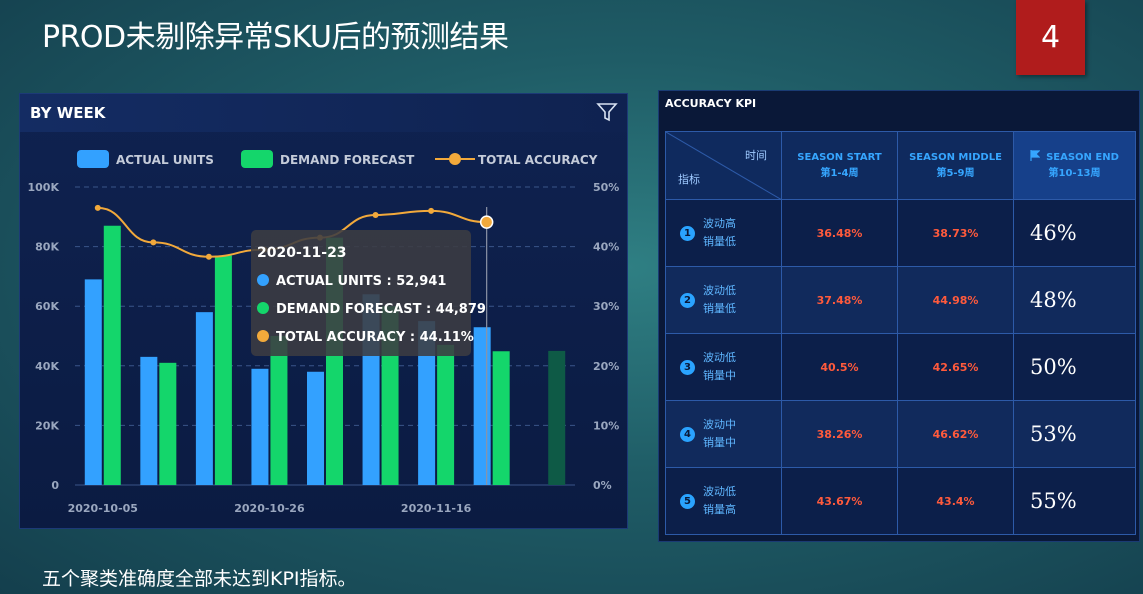 Image resolution: width=1143 pixels, height=594 pixels. Describe the element at coordinates (839, 367) in the screenshot. I see `season-start-value: 40.5%` at that location.